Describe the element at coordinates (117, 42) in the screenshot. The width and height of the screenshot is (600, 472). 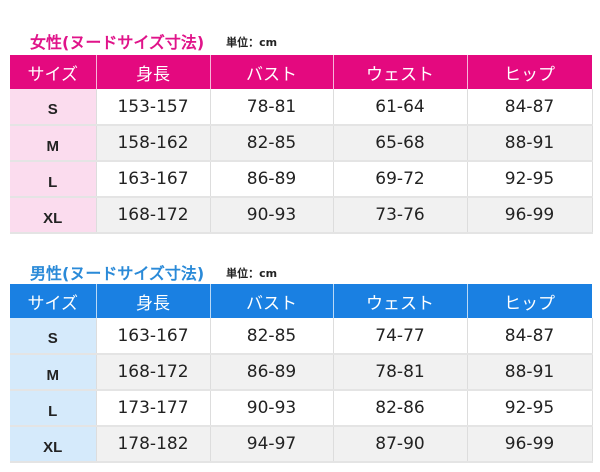
I see `female-title: 女性(ヌードサイズ寸法)` at that location.